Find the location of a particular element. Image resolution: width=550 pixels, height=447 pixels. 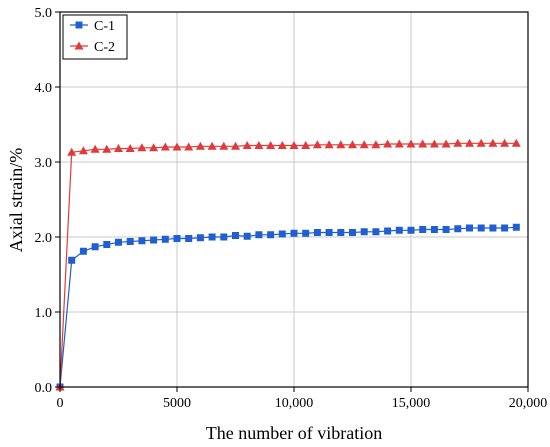

x-tick-label: 0 is located at coordinates (60, 403).